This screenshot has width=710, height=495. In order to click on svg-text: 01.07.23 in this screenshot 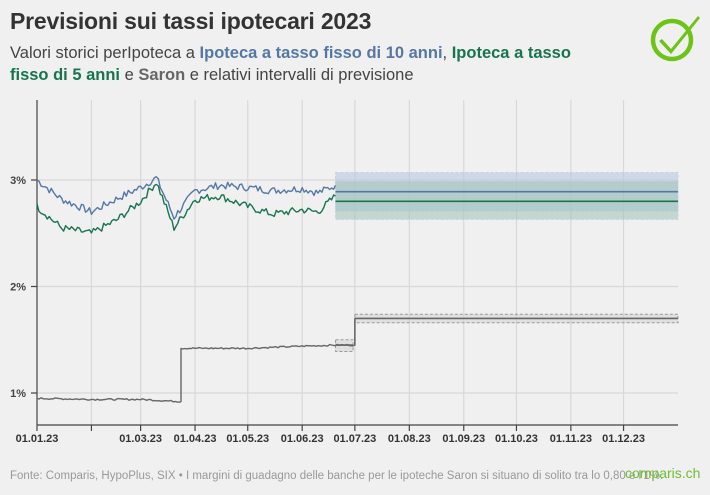, I will do `click(354, 439)`.